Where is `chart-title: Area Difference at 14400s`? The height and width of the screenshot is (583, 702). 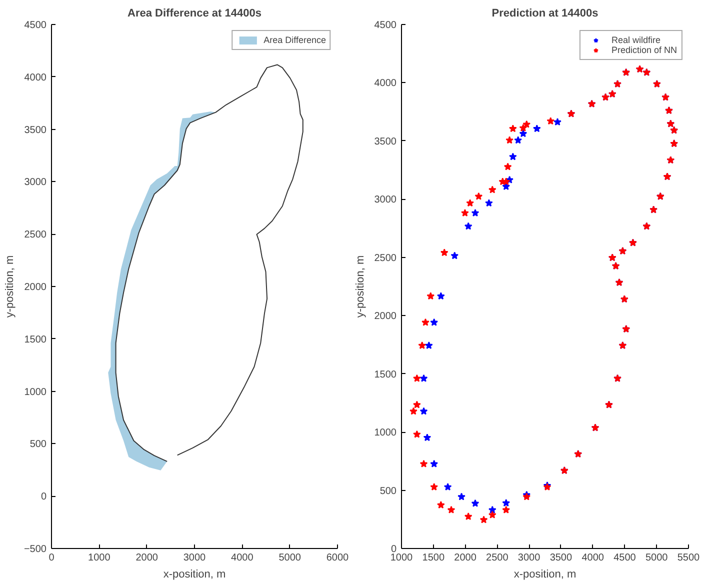
chart-title: Area Difference at 14400s is located at coordinates (195, 14).